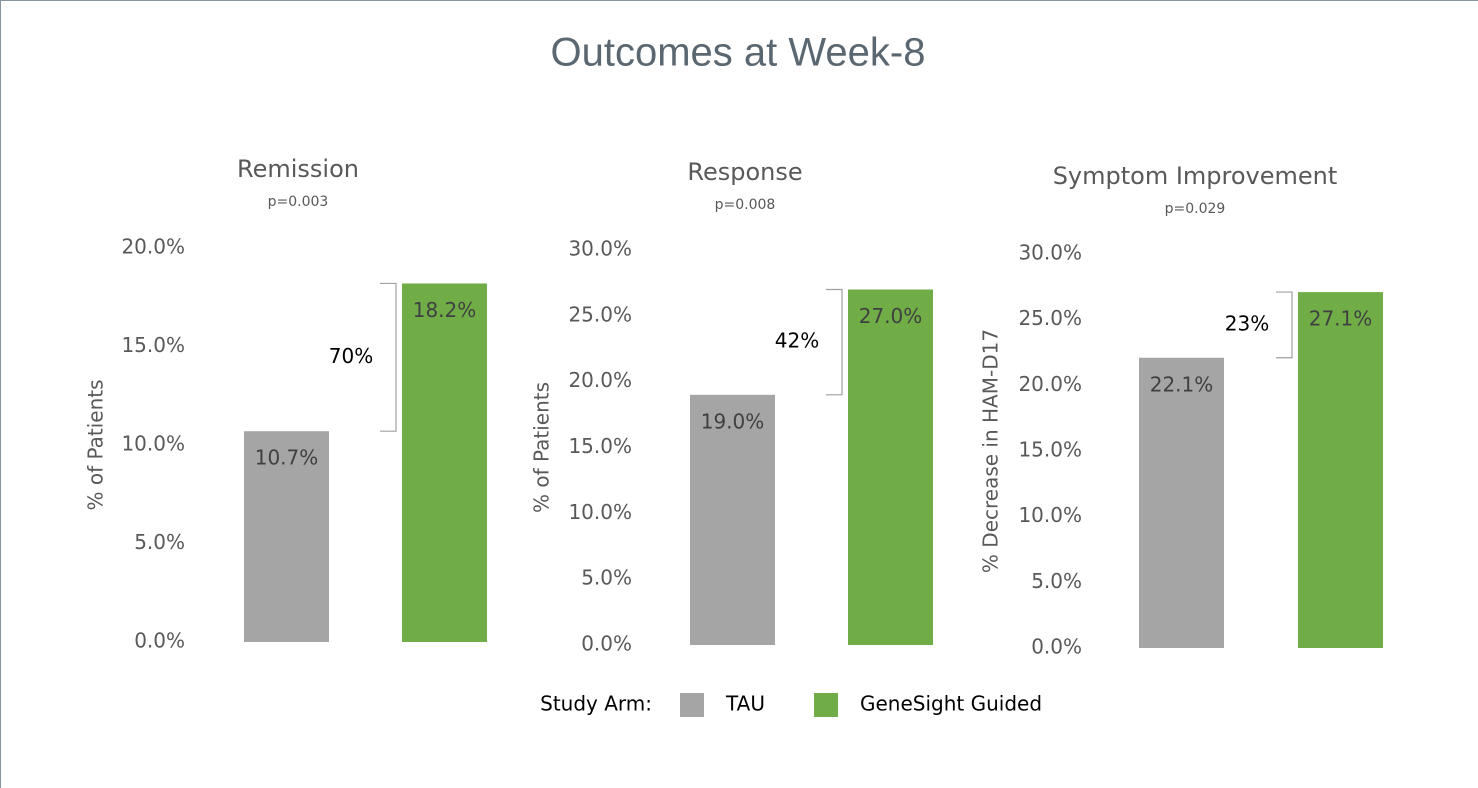 This screenshot has height=788, width=1478. I want to click on value-label: 10.7%, so click(287, 458).